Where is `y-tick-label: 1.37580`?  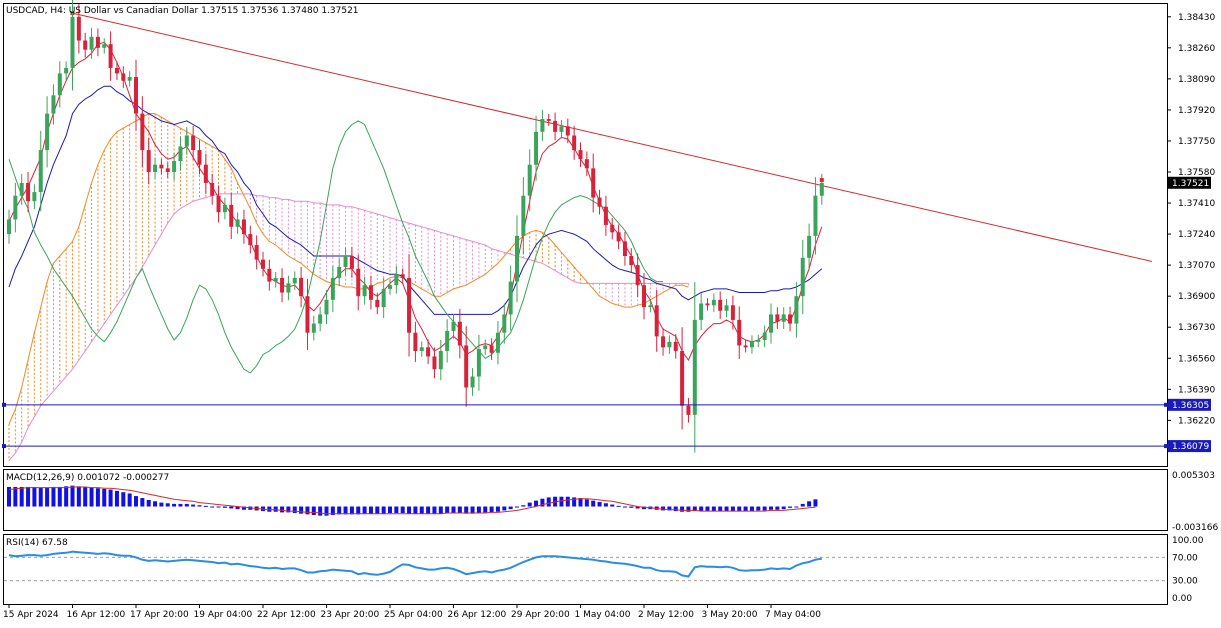 y-tick-label: 1.37580 is located at coordinates (1196, 173).